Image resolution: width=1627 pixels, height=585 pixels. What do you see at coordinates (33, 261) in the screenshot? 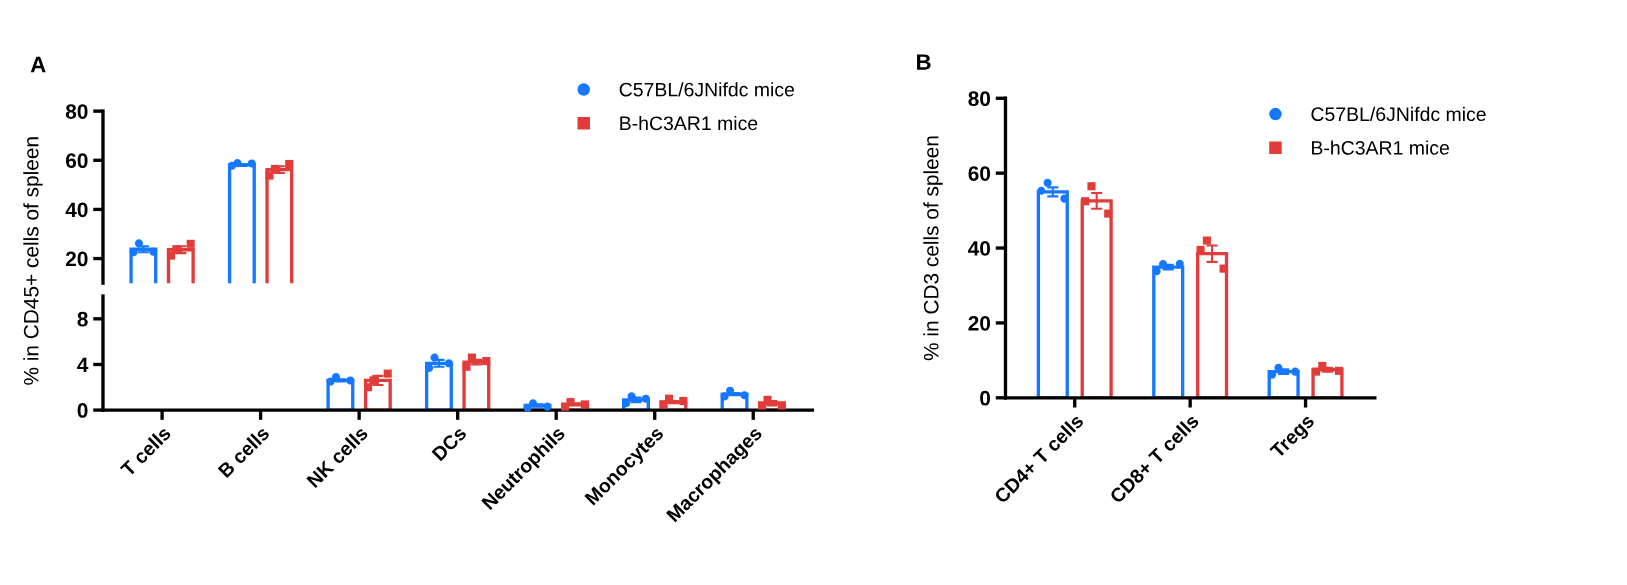
I see `y-axis-title: % in CD45+ cells of spleen` at bounding box center [33, 261].